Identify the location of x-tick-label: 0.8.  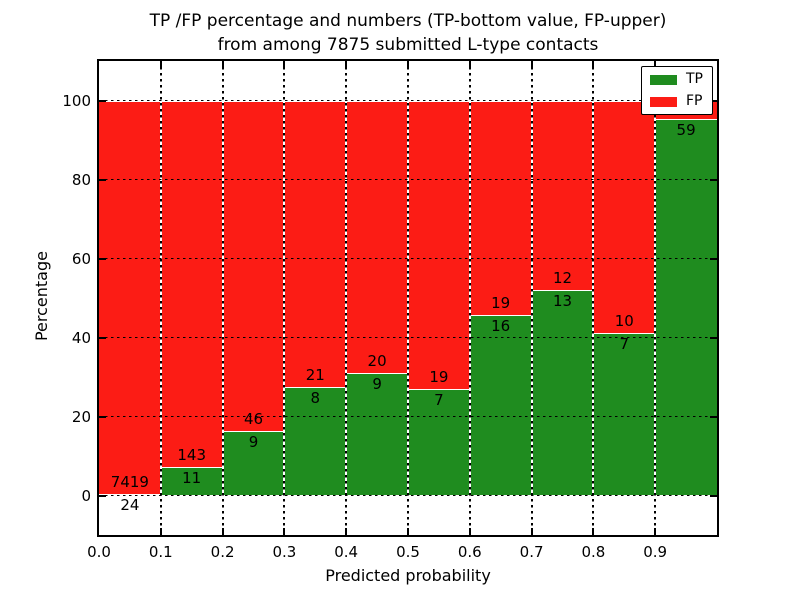
(593, 552).